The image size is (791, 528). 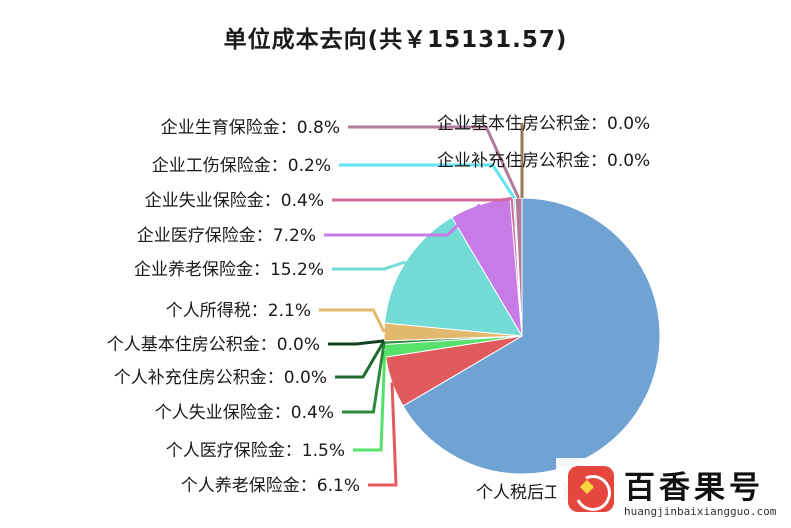 I want to click on slice-label: 个人基本住房公积金：0.0%, so click(x=213, y=345).